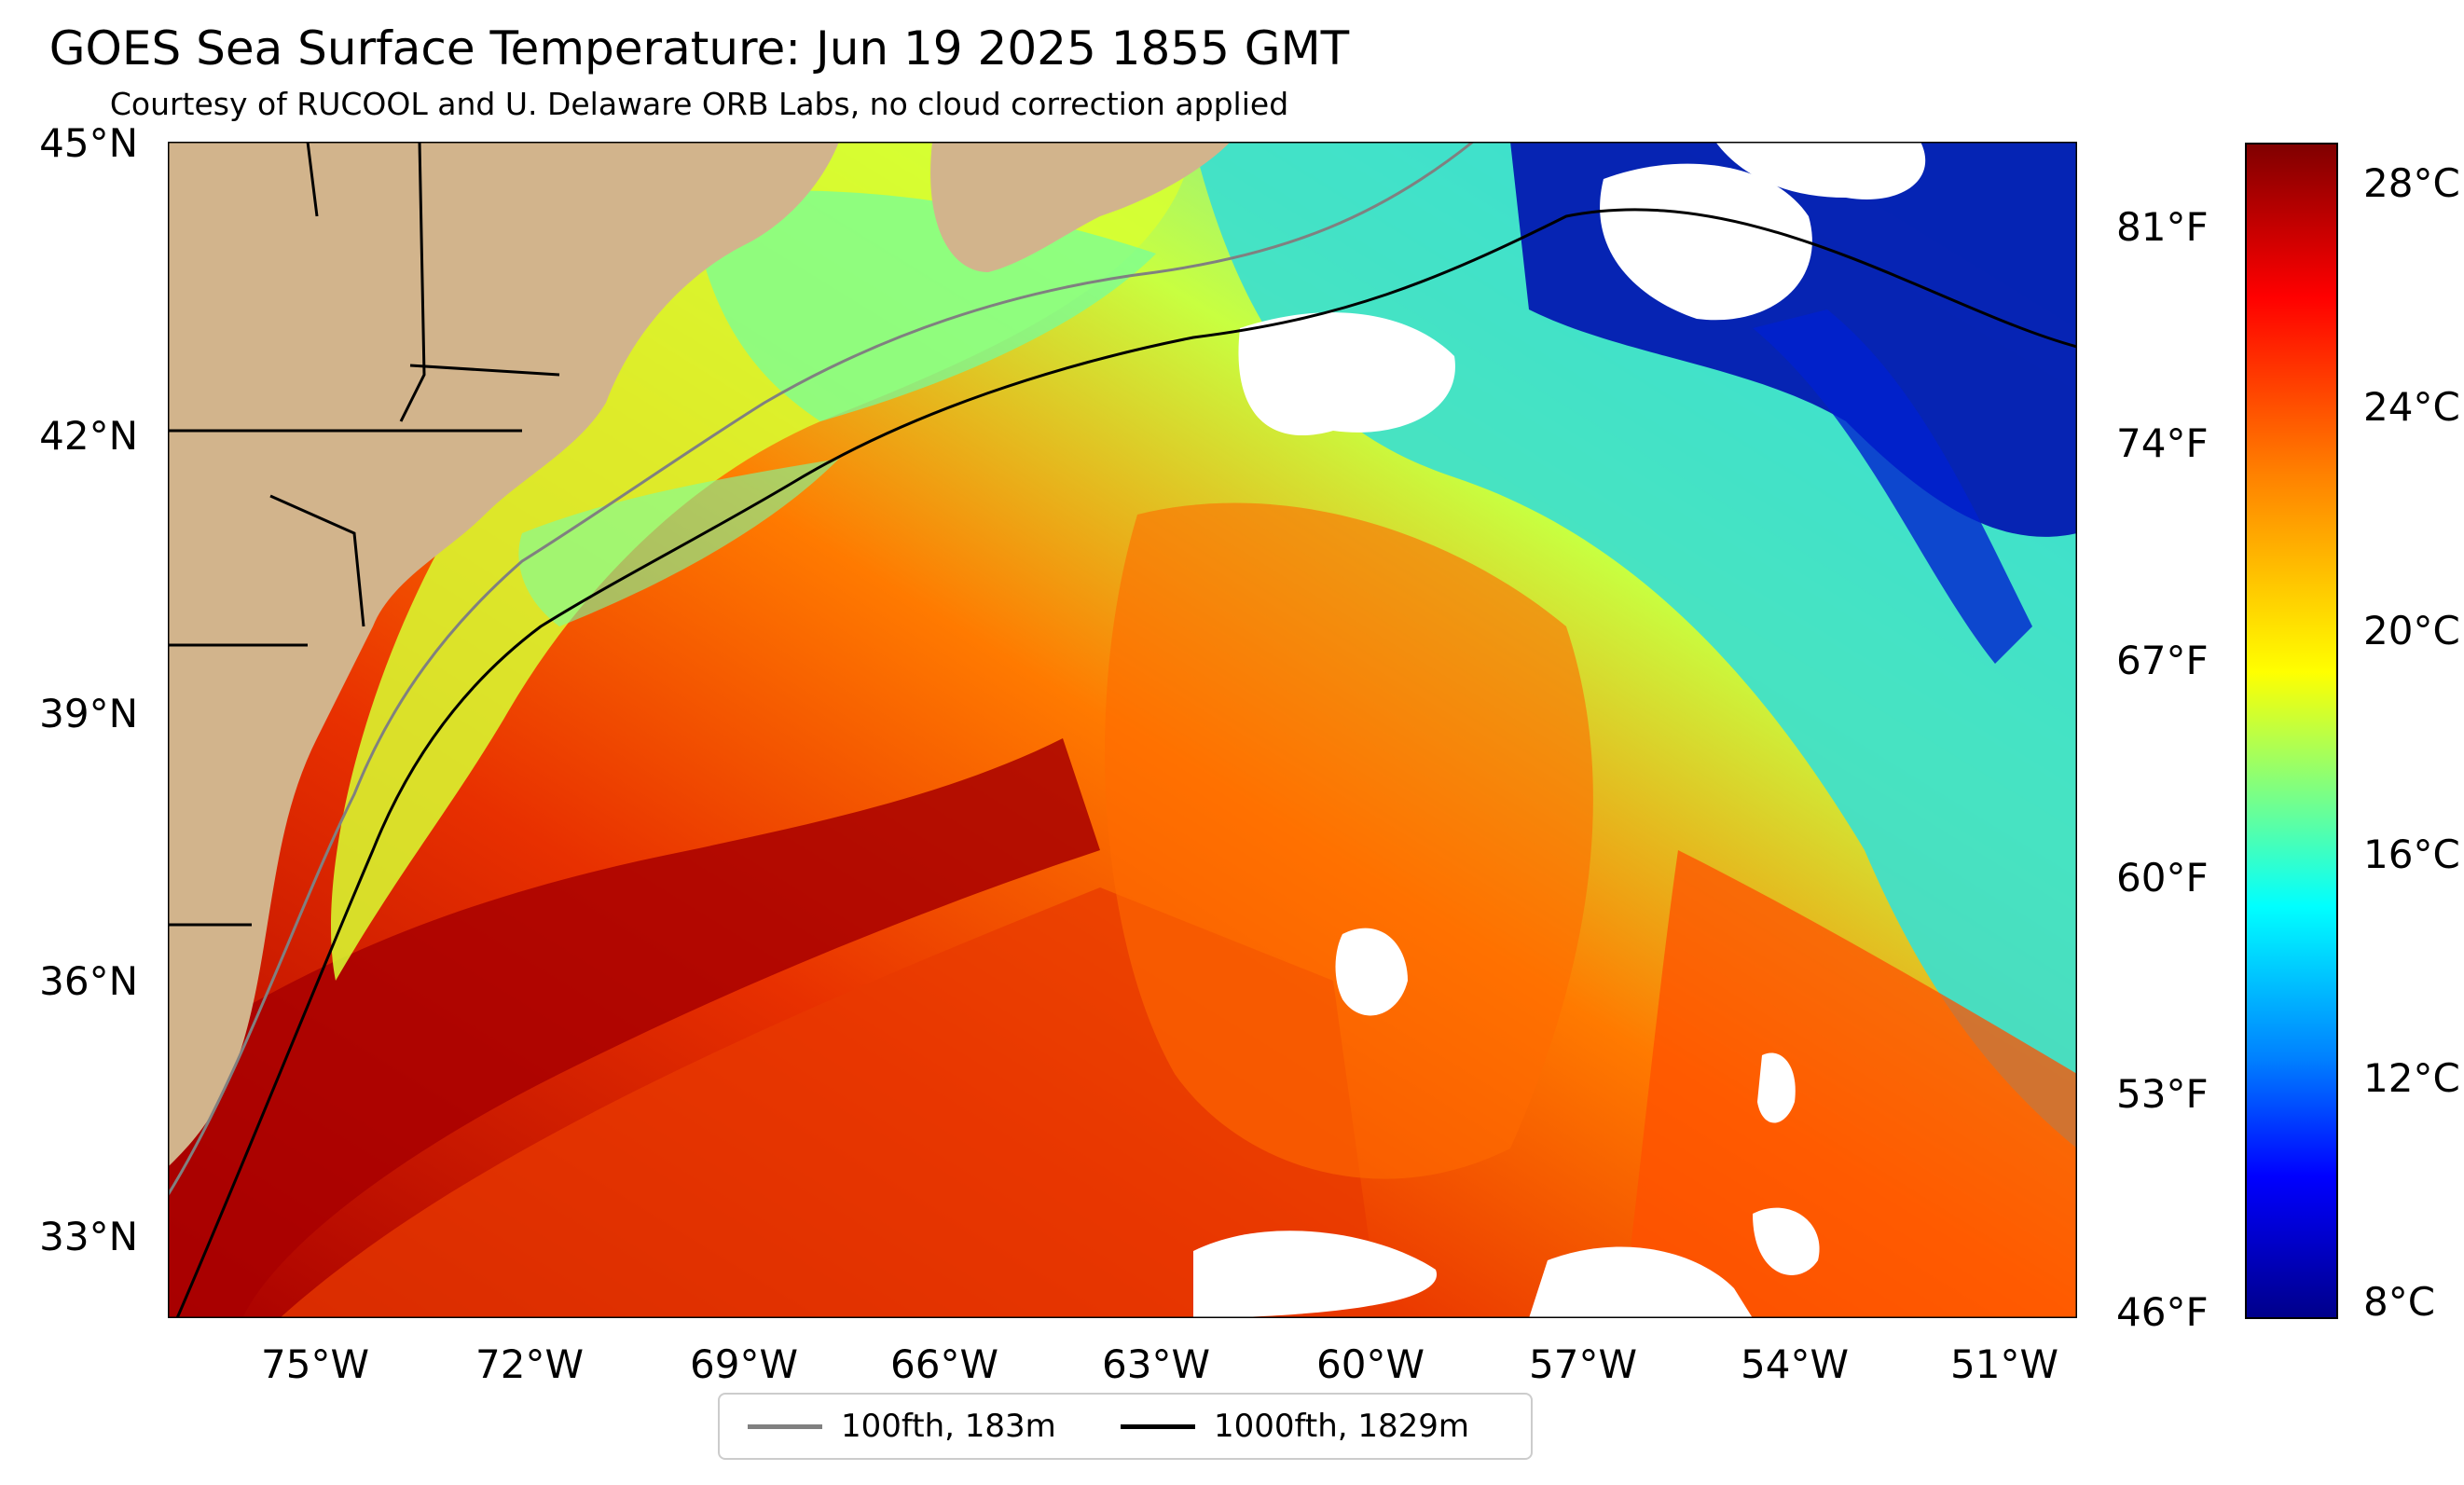  Describe the element at coordinates (1370, 1364) in the screenshot. I see `lon-tick-60w: 60°W` at that location.